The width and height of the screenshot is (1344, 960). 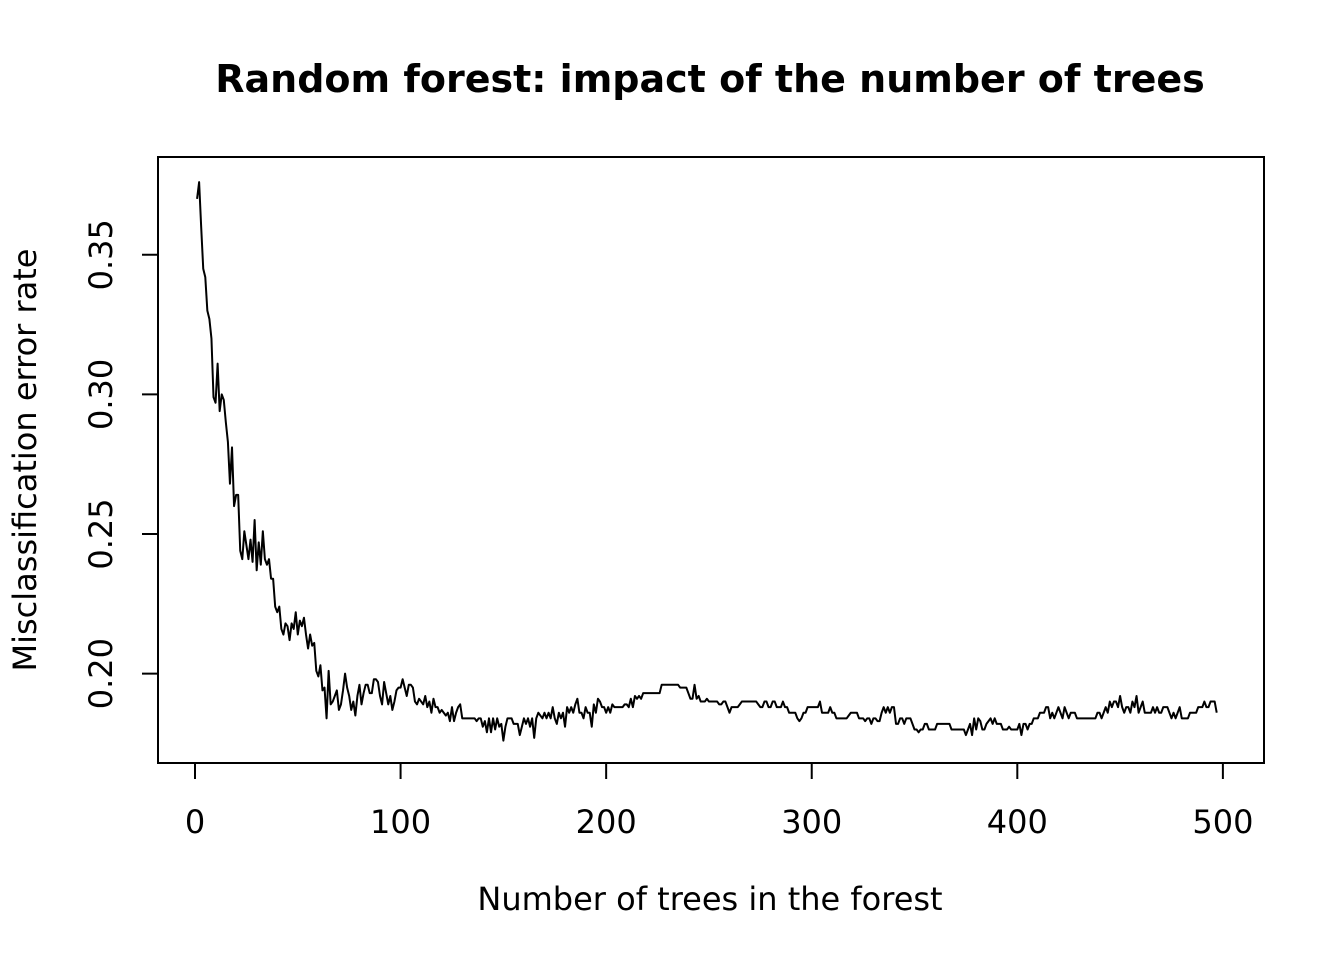 I want to click on y-tick-label: 0.35, so click(x=101, y=254).